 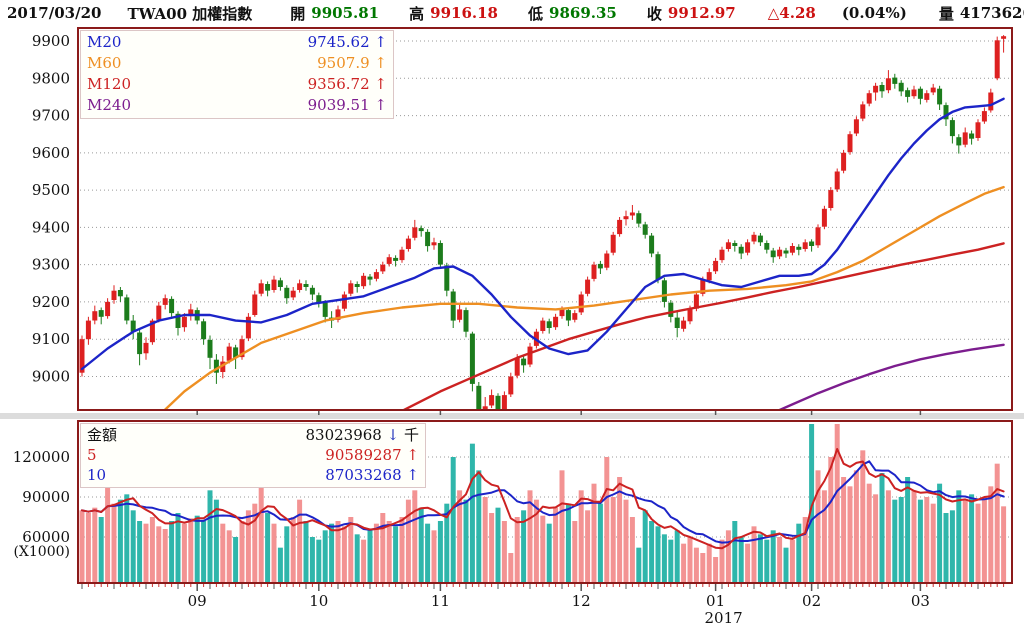 I want to click on svg-text: 03, so click(x=920, y=601).